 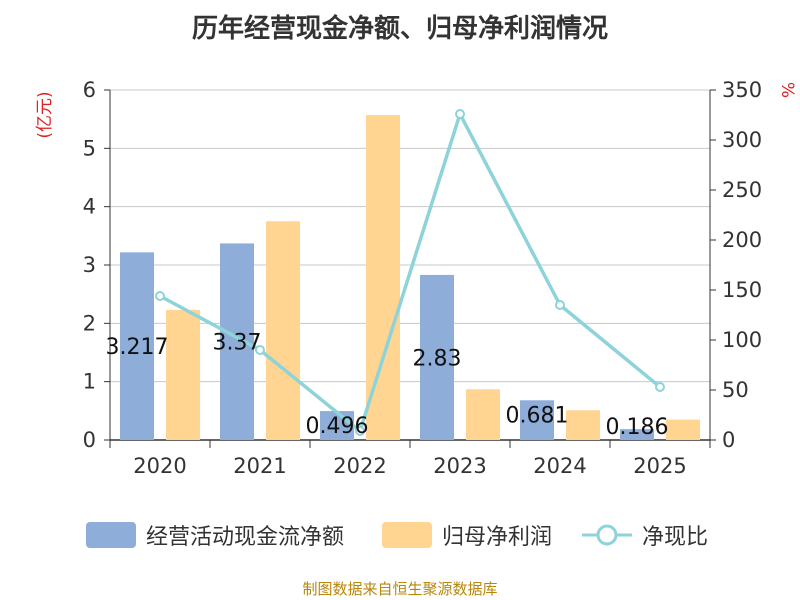 I want to click on x-tick-label: 2025, so click(x=659, y=466).